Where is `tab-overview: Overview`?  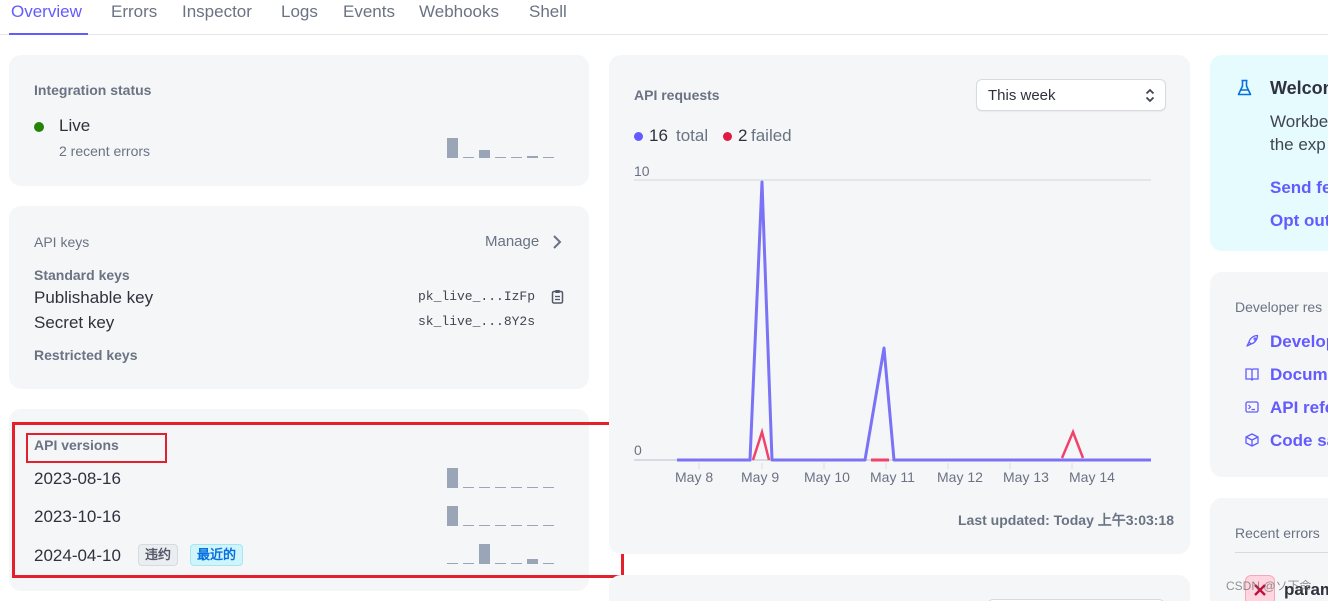
tab-overview: Overview is located at coordinates (46, 11).